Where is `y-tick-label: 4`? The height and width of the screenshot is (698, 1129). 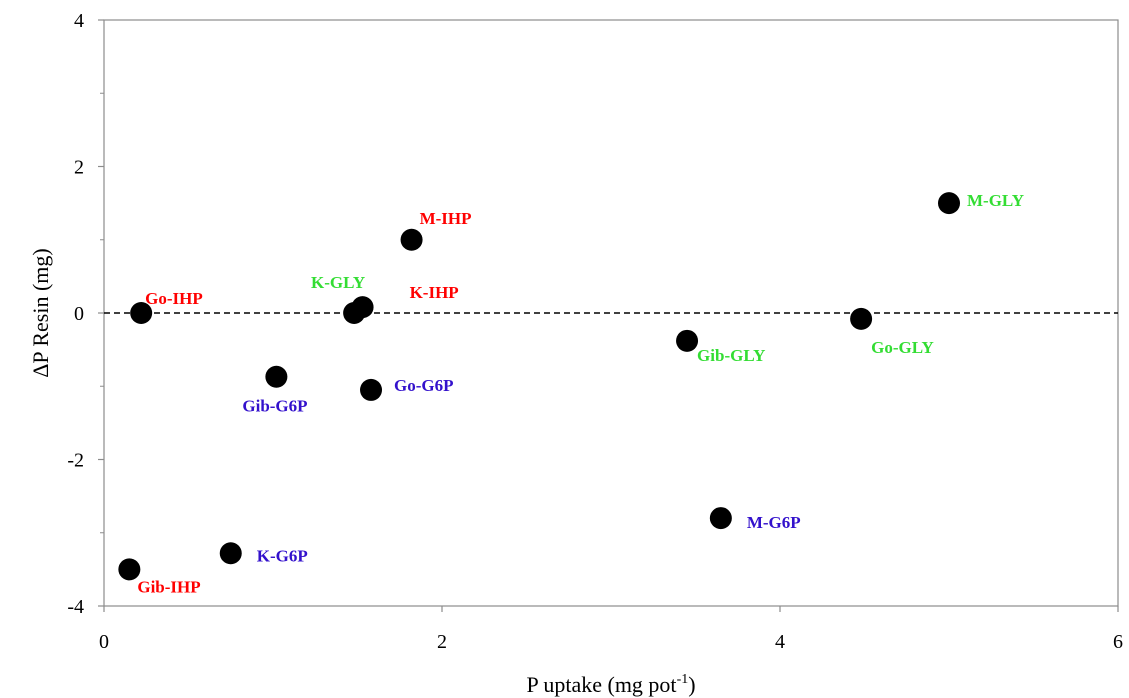
y-tick-label: 4 is located at coordinates (79, 21).